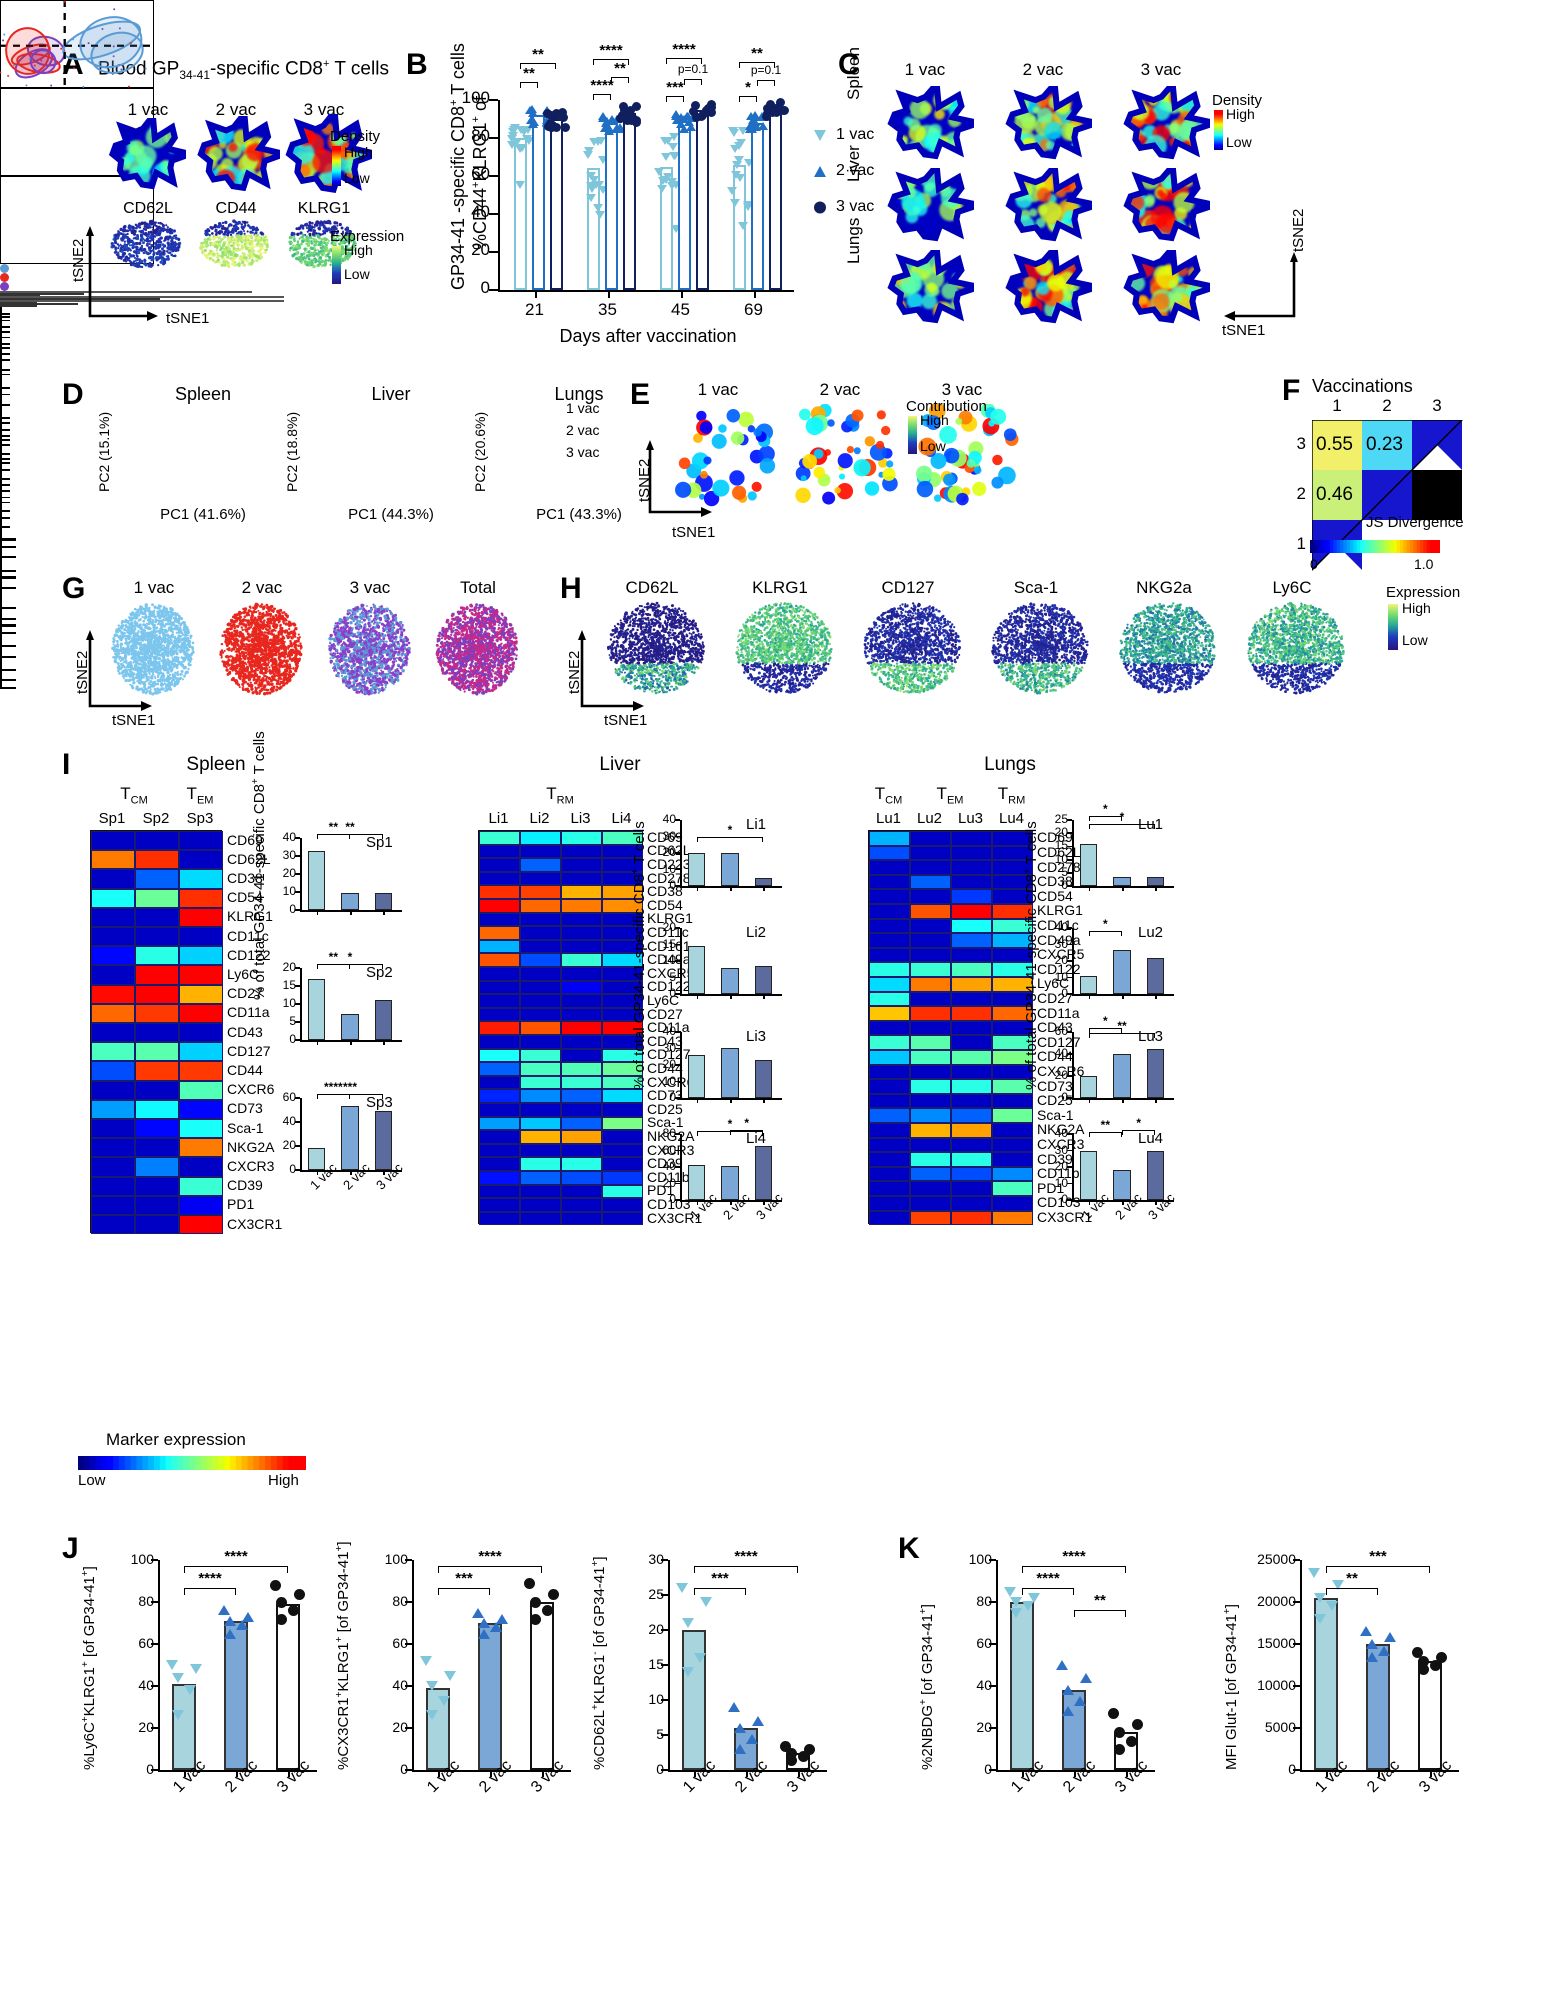 The image size is (1546, 2000). Describe the element at coordinates (669, 1054) in the screenshot. I see `panelI-marker-1-CD127: CD127` at that location.